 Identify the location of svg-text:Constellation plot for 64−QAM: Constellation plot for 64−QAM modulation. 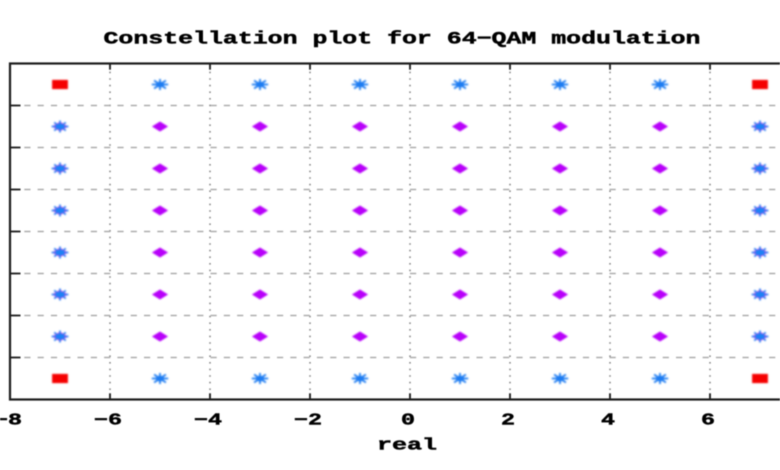
(402, 39).